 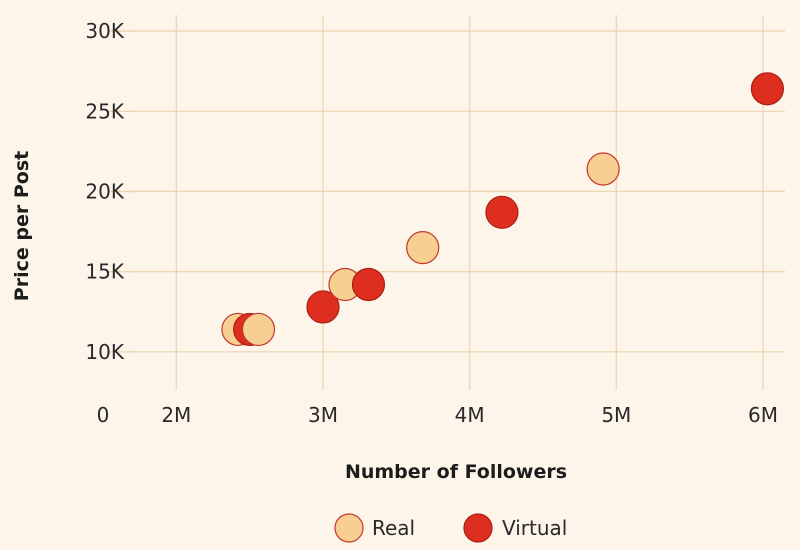 What do you see at coordinates (616, 415) in the screenshot?
I see `x-tick-label: 5M` at bounding box center [616, 415].